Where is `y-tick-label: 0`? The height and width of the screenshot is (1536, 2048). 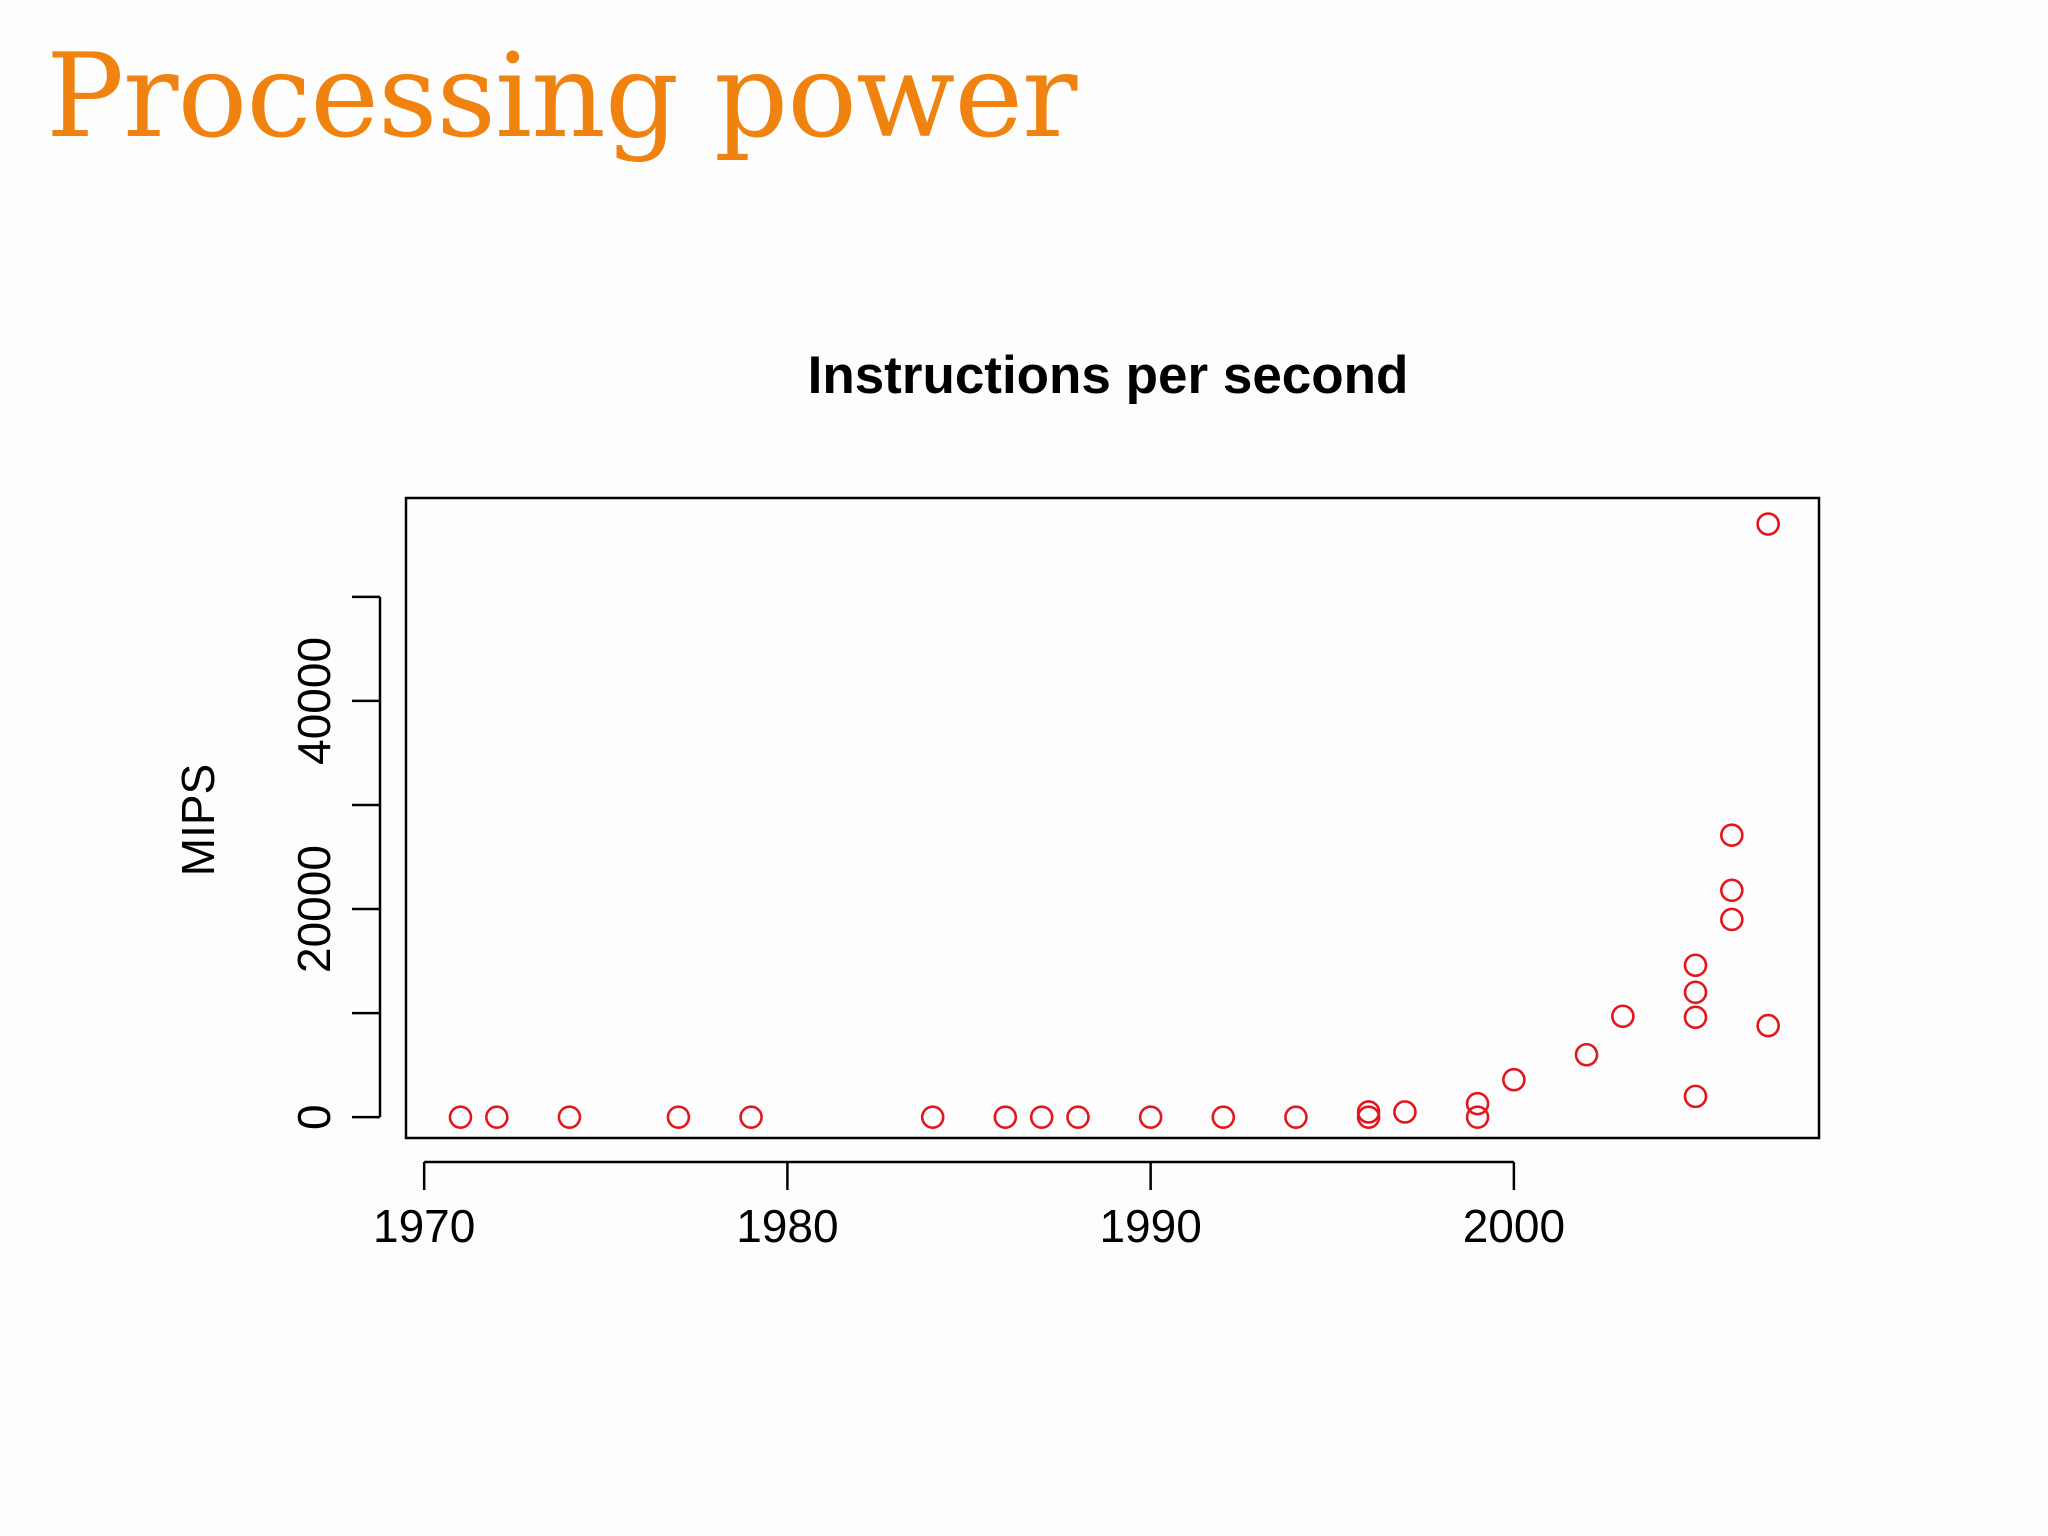
y-tick-label: 0 is located at coordinates (314, 1117).